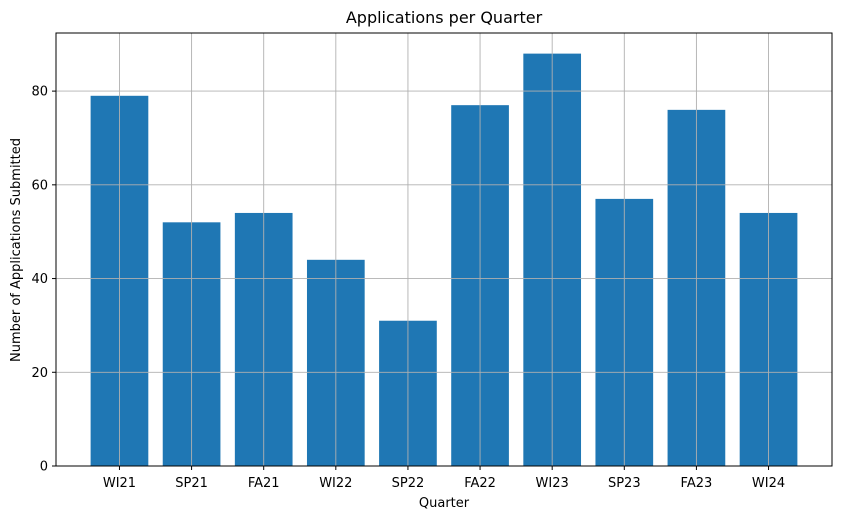 This screenshot has height=523, width=841. What do you see at coordinates (768, 483) in the screenshot?
I see `x-tick-label: WI24` at bounding box center [768, 483].